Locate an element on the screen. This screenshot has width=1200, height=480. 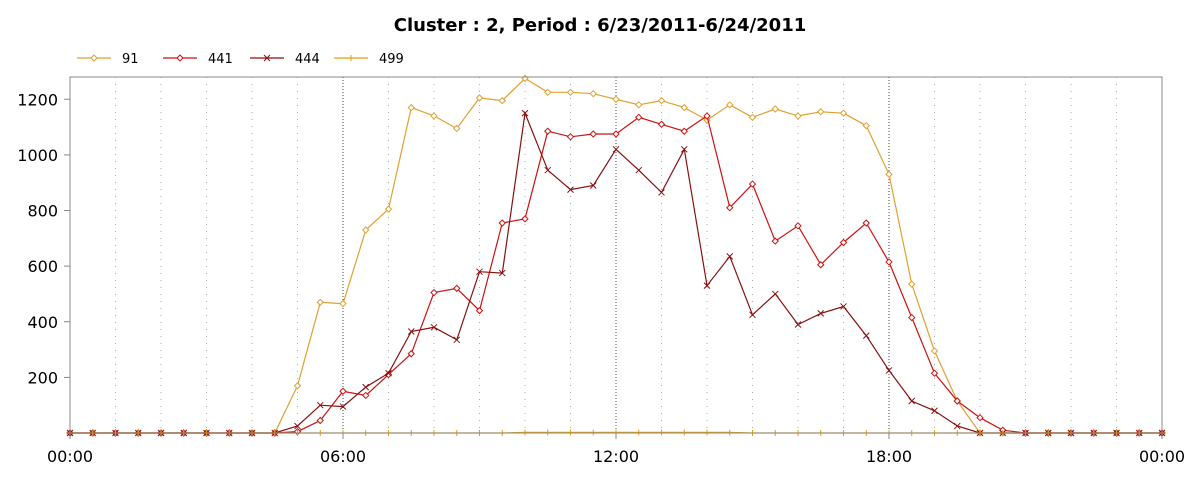
x-tick-label: 12:00 is located at coordinates (616, 456).